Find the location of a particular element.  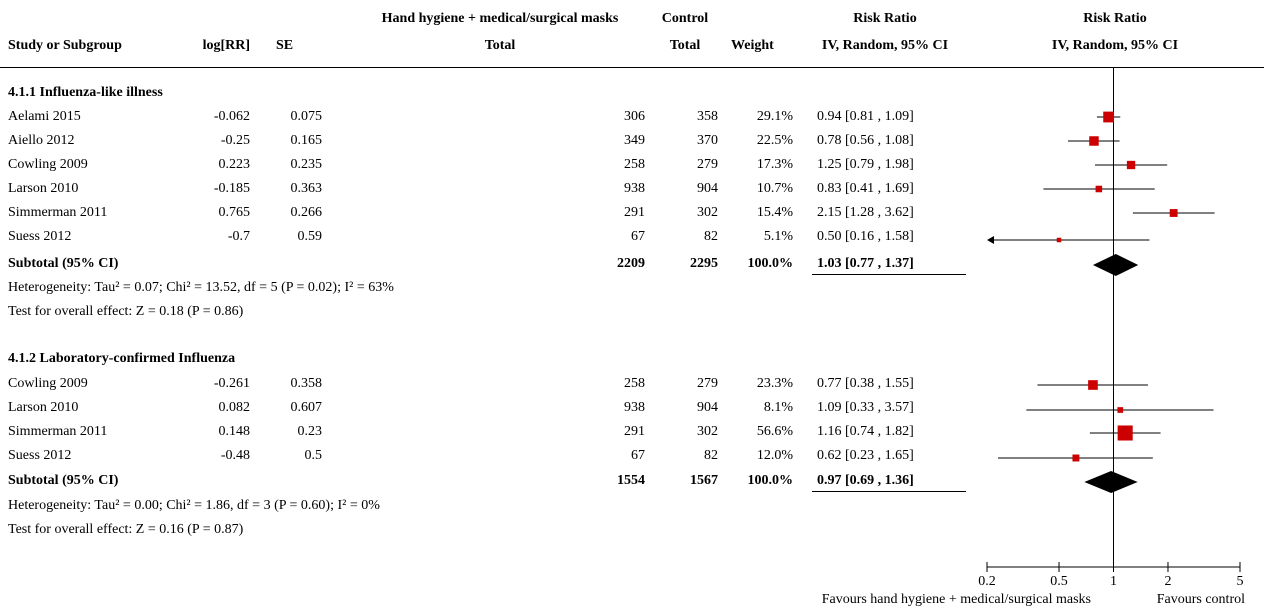

x-axis-tick-label: 2 is located at coordinates (1167, 581).